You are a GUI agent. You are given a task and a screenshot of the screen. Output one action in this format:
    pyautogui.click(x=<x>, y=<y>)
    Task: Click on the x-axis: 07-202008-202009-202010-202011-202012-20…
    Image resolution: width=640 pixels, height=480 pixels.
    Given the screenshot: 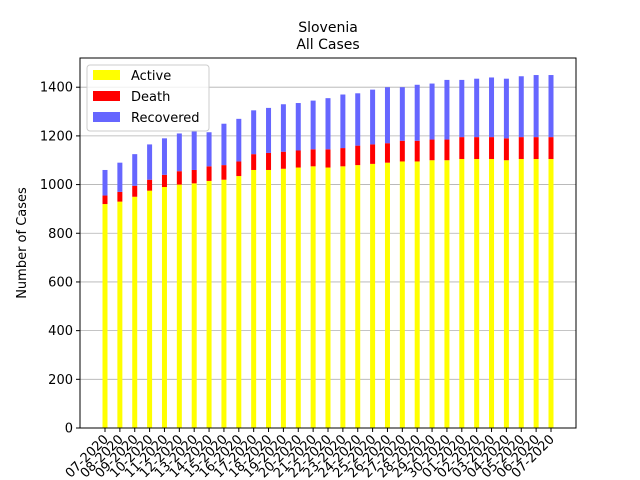 What is the action you would take?
    pyautogui.click(x=310, y=454)
    